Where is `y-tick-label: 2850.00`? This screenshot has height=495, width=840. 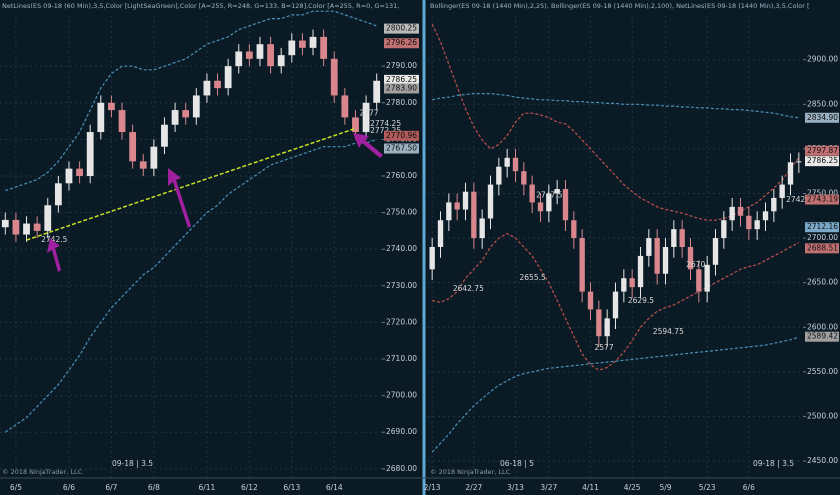 y-tick-label: 2850.00 is located at coordinates (822, 103).